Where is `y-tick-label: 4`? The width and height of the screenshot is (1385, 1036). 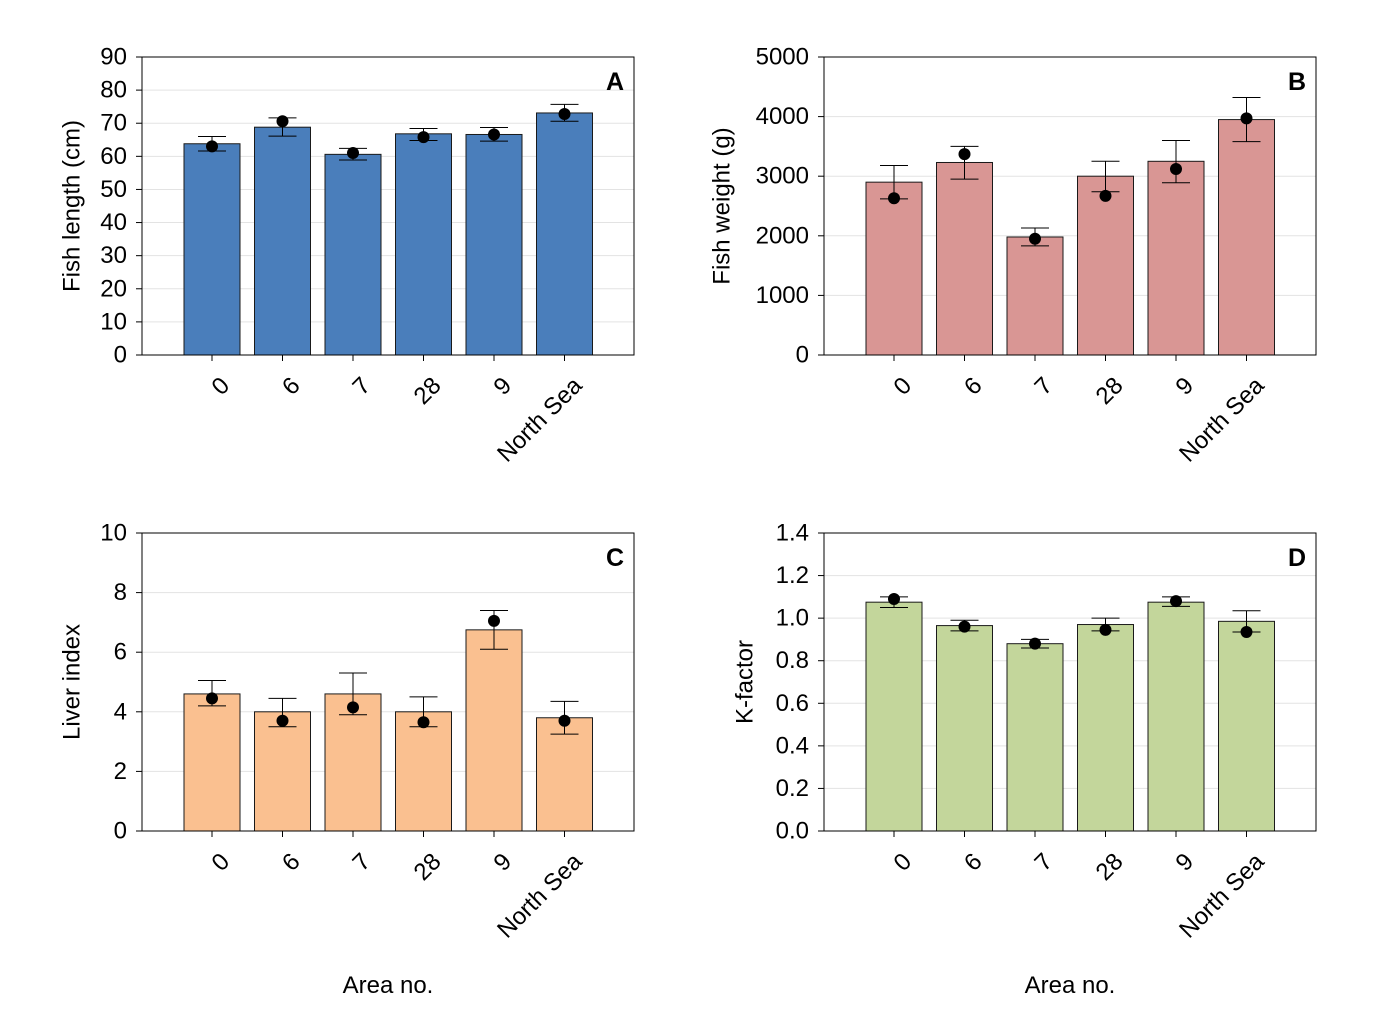 y-tick-label: 4 is located at coordinates (120, 711).